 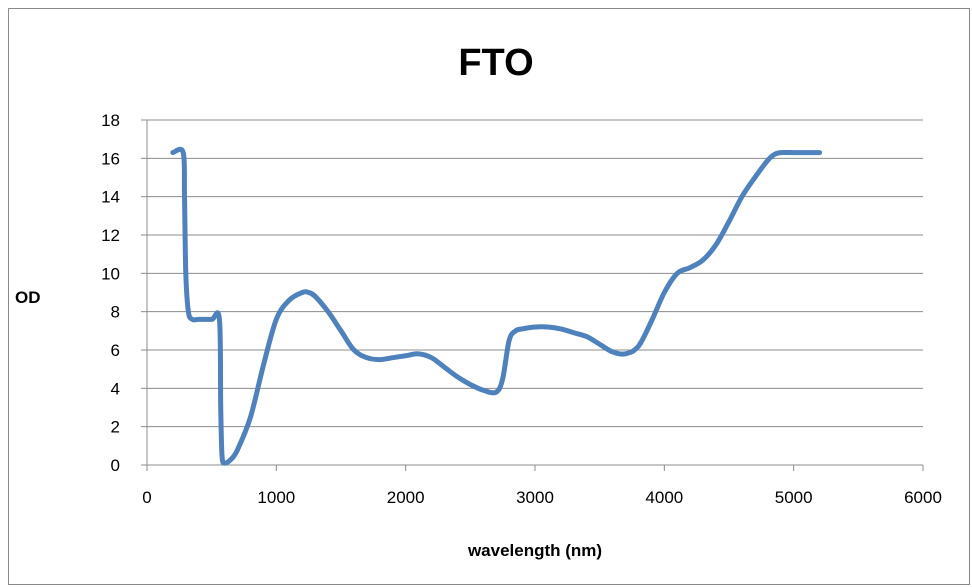 What do you see at coordinates (110, 273) in the screenshot?
I see `y-tick-label: 10` at bounding box center [110, 273].